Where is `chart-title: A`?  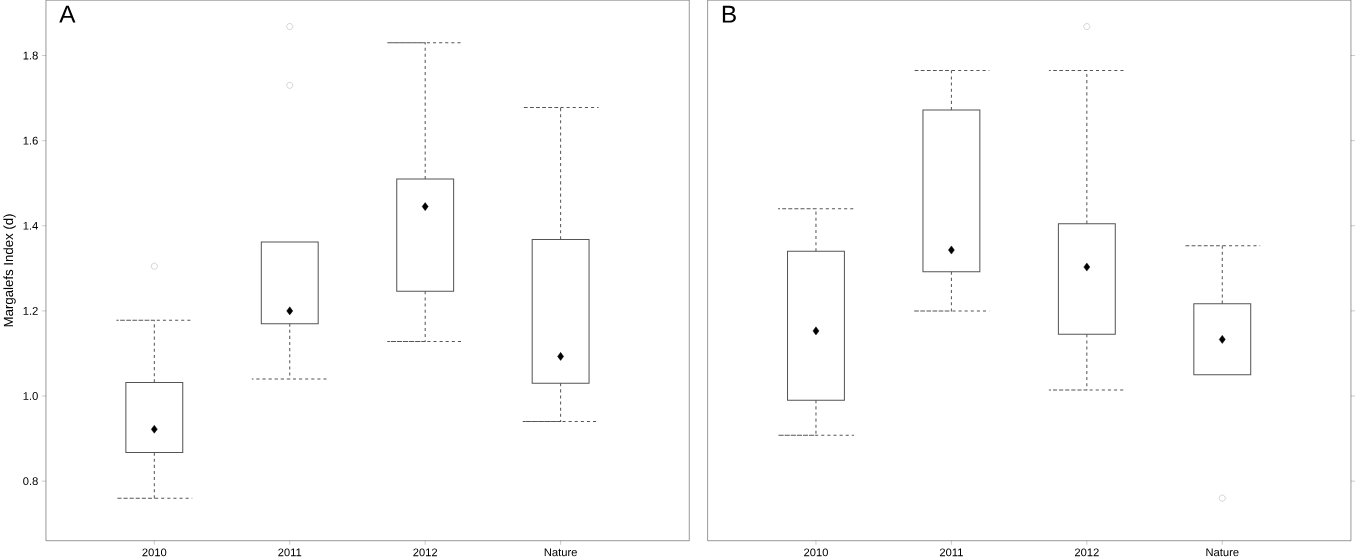
chart-title: A is located at coordinates (67, 14).